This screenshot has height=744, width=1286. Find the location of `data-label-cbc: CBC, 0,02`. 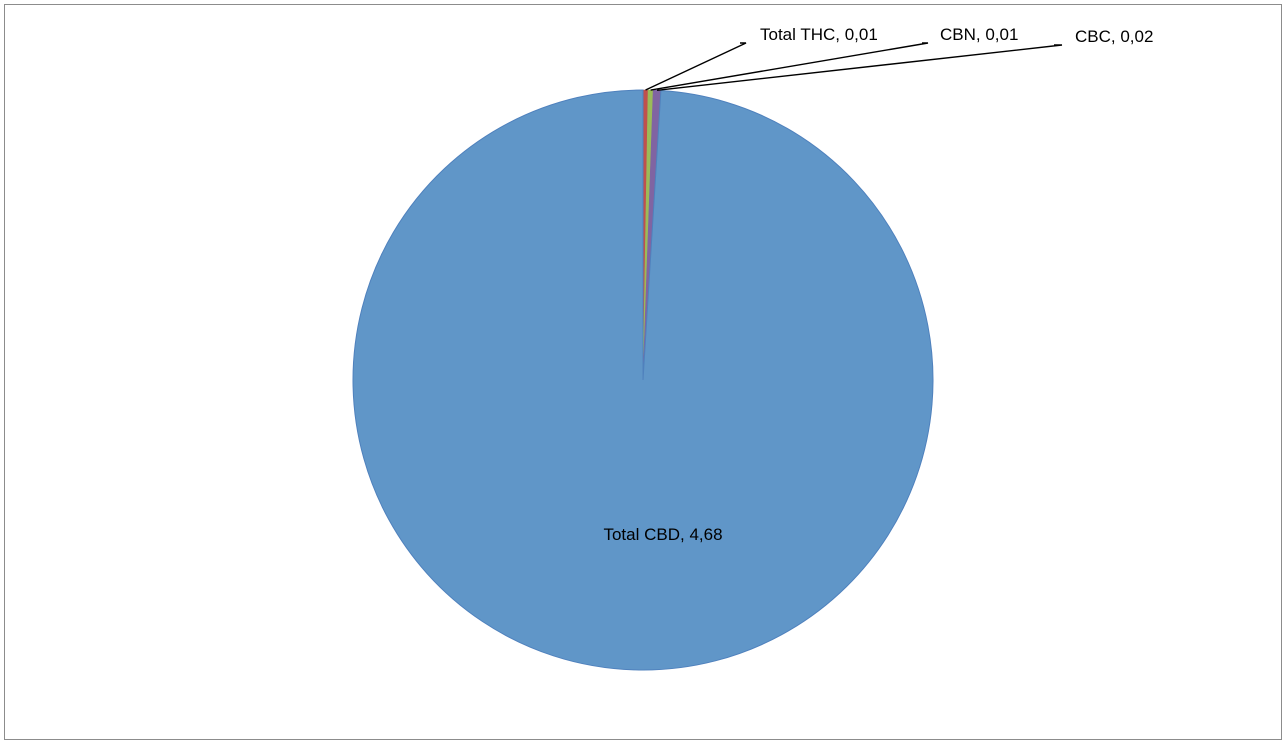

data-label-cbc: CBC, 0,02 is located at coordinates (1114, 36).